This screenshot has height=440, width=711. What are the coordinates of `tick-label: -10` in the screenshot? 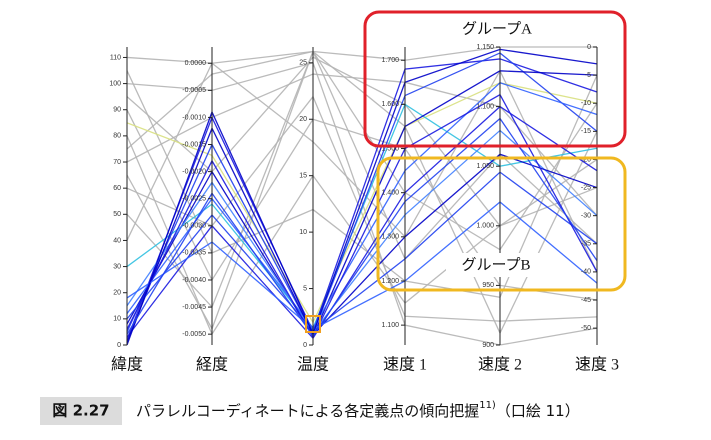 It's located at (586, 103).